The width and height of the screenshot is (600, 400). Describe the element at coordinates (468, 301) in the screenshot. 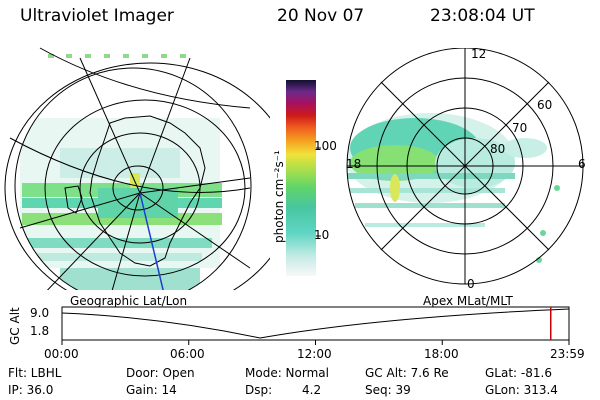

I see `apex-caption: Apex MLat/MLT` at that location.